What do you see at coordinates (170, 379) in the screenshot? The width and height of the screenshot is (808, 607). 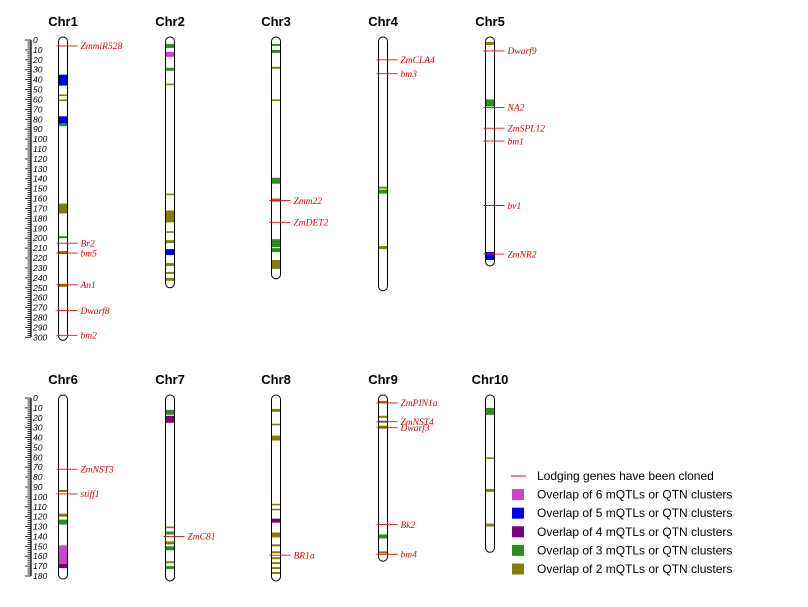 I see `chromosome-label: Chr7` at bounding box center [170, 379].